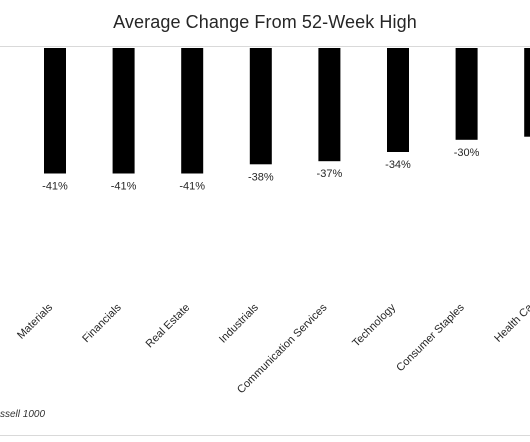 Image resolution: width=530 pixels, height=442 pixels. I want to click on category-label: Real Estate, so click(168, 326).